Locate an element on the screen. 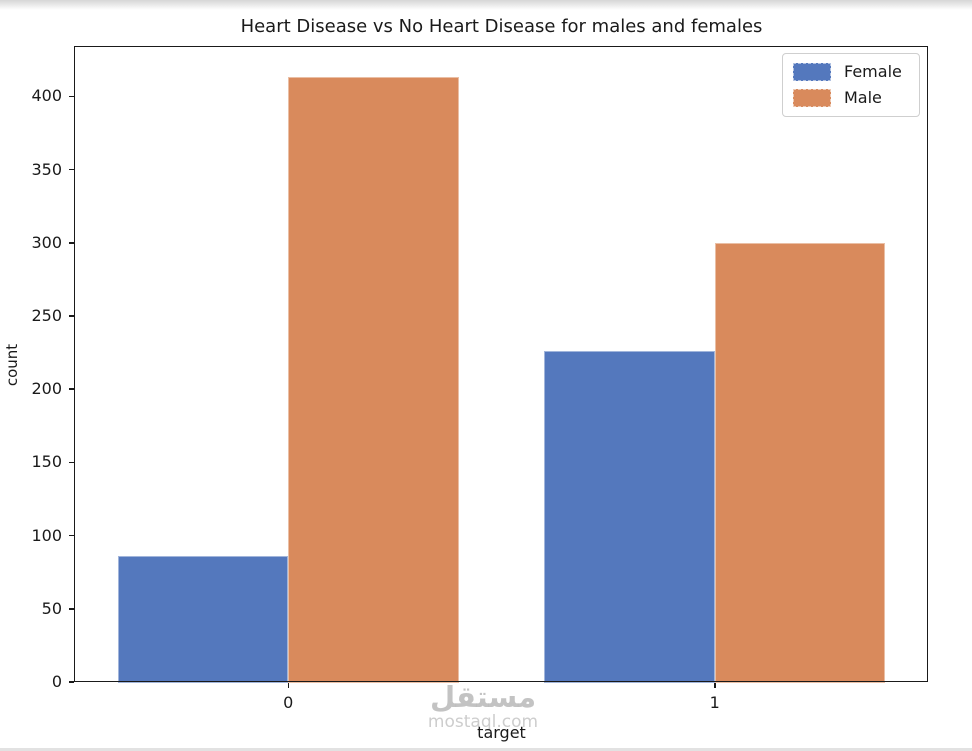 This screenshot has height=751, width=972. x-axis-label: target is located at coordinates (501, 732).